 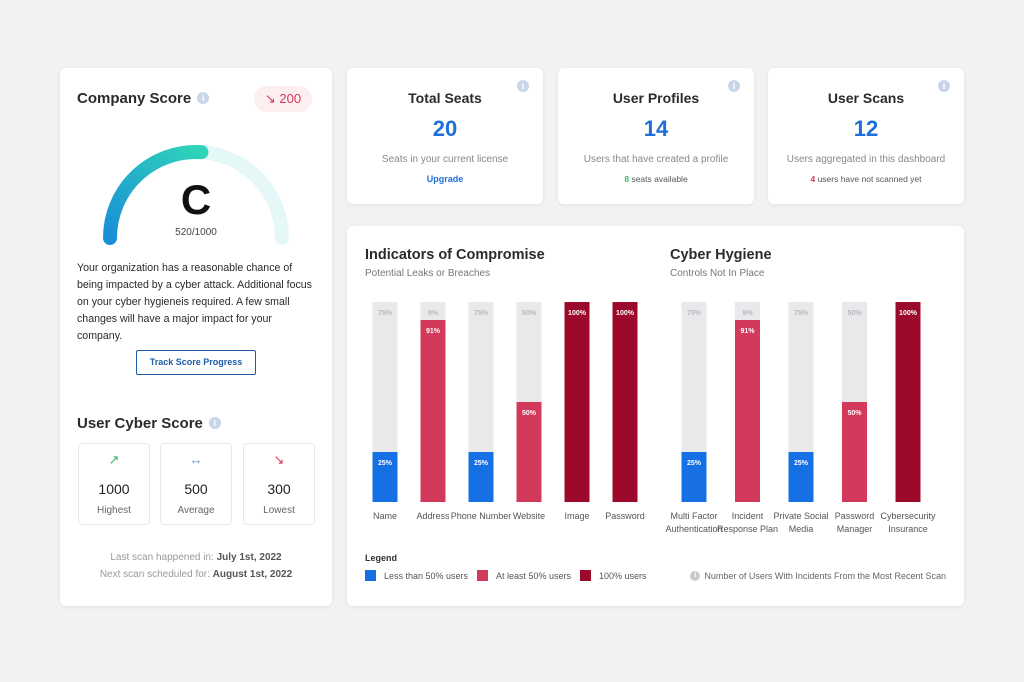 I want to click on bar-category-label: Cybersecurity Insurance, so click(x=908, y=522).